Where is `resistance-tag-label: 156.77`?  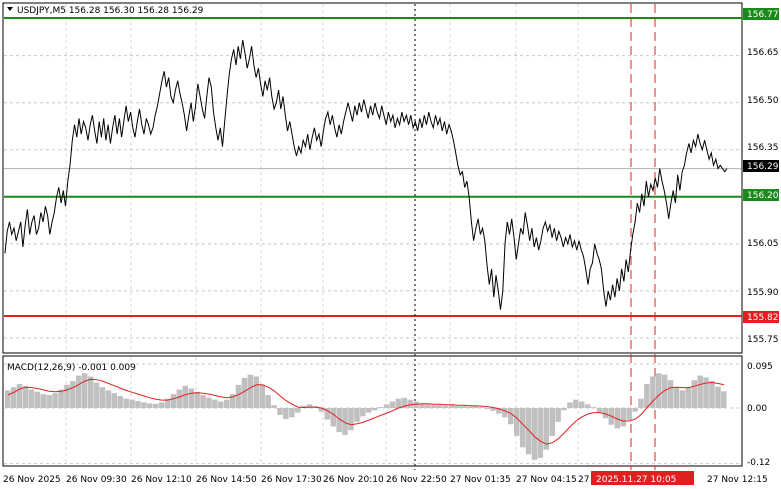
resistance-tag-label: 156.77 is located at coordinates (763, 15).